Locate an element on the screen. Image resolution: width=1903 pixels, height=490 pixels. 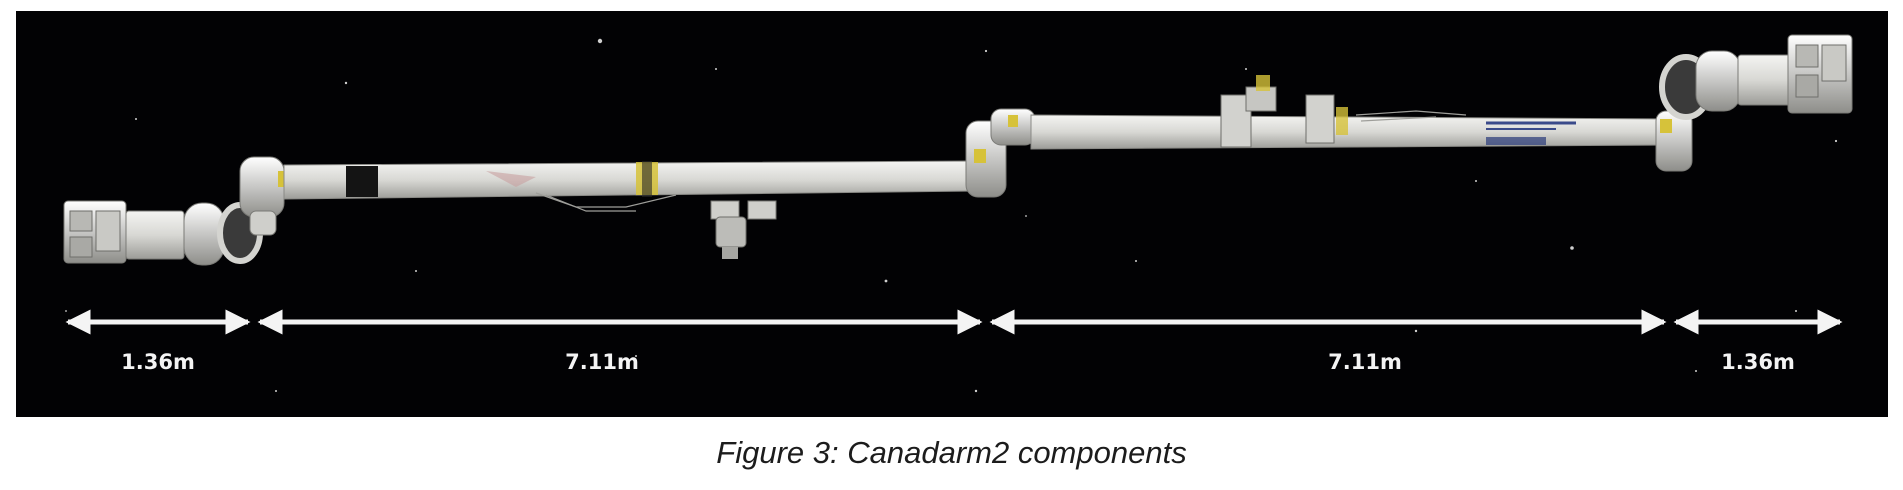
elbow-joint is located at coordinates (1000, 153).